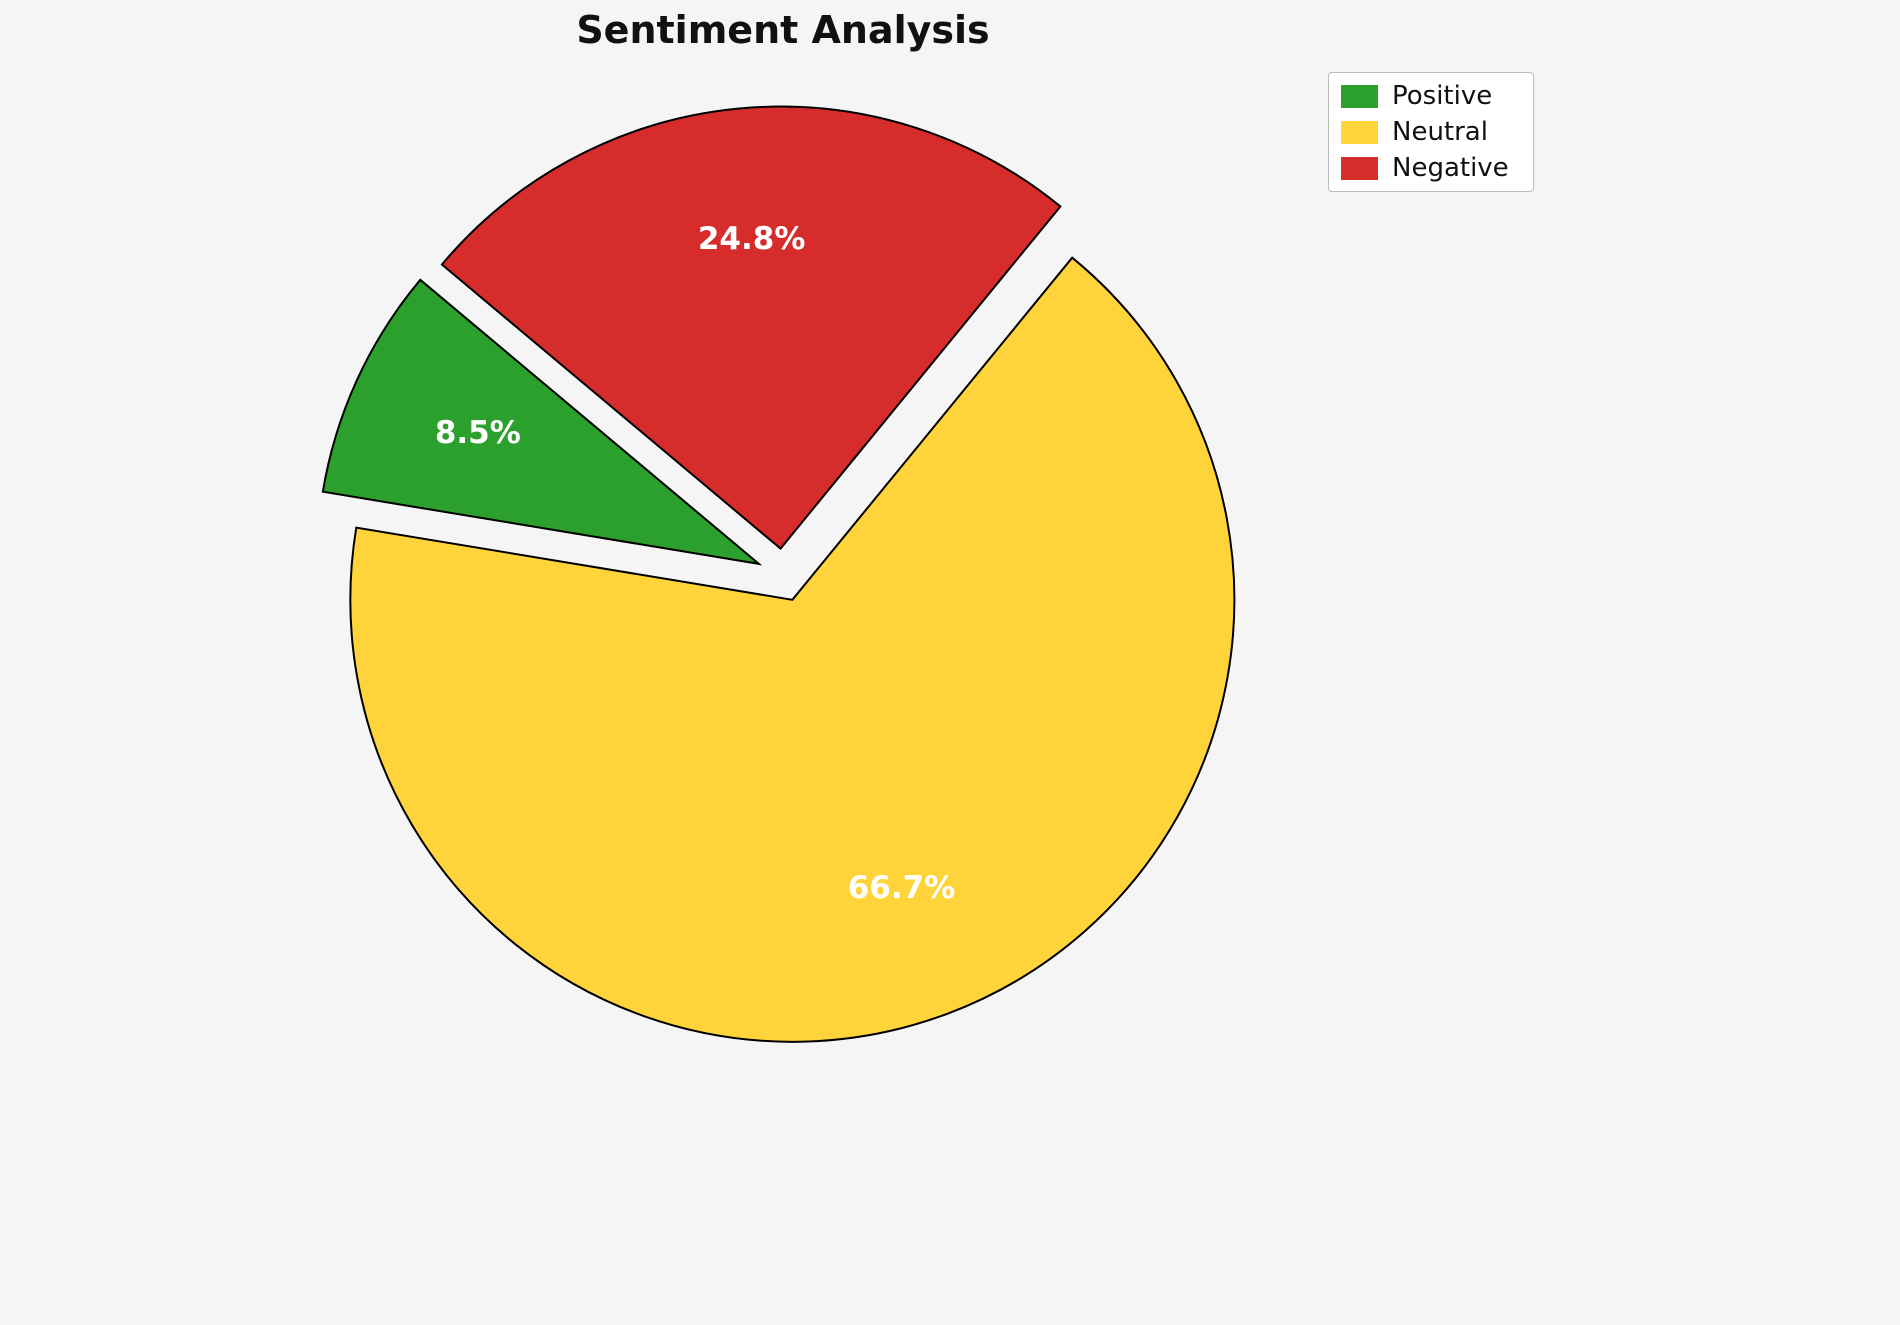  I want to click on legend-item-negative: Negative, so click(1431, 168).